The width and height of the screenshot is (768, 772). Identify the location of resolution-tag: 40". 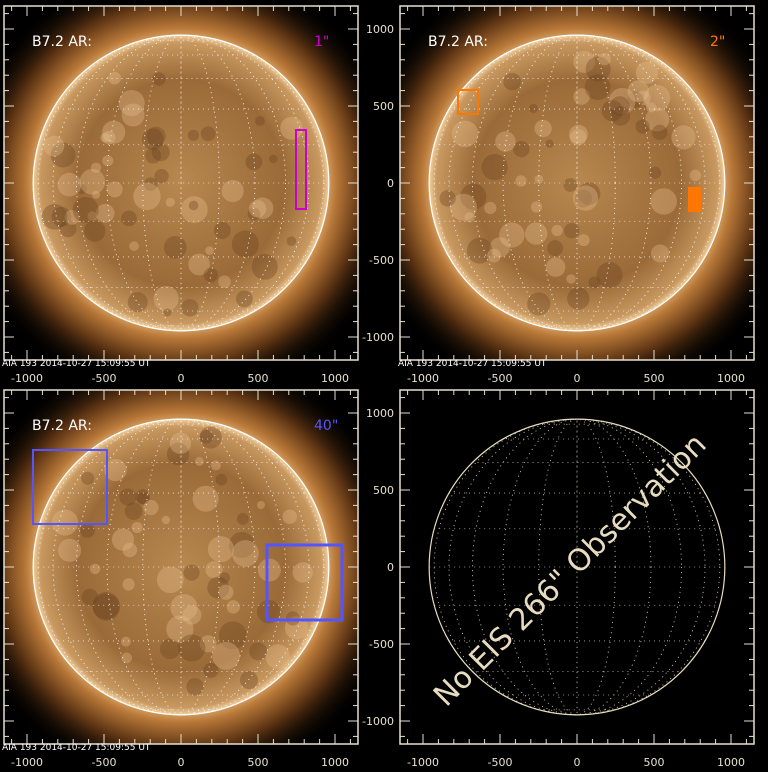
(326, 426).